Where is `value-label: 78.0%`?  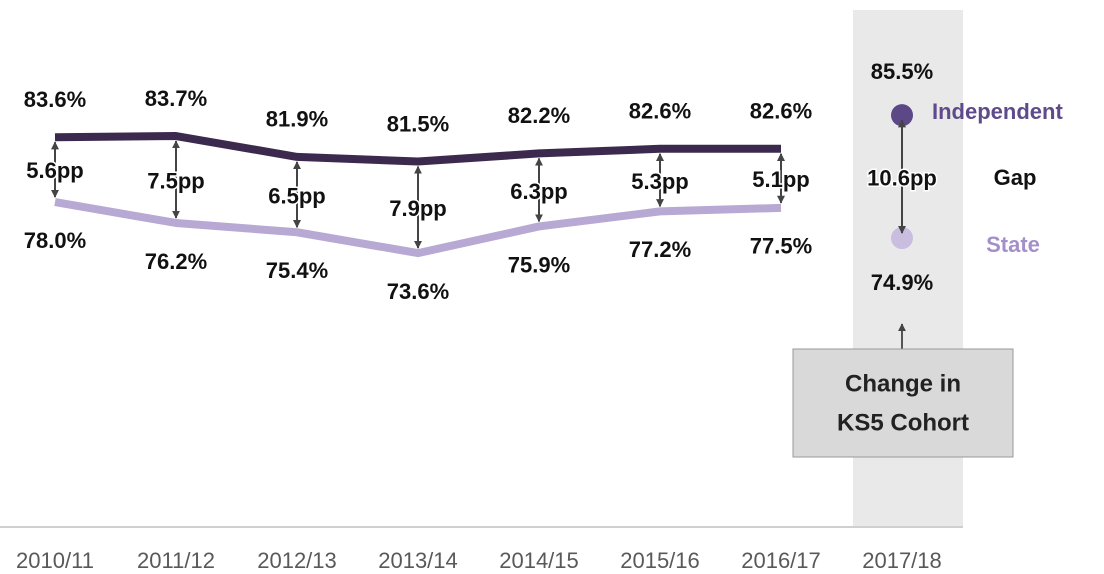
value-label: 78.0% is located at coordinates (55, 240).